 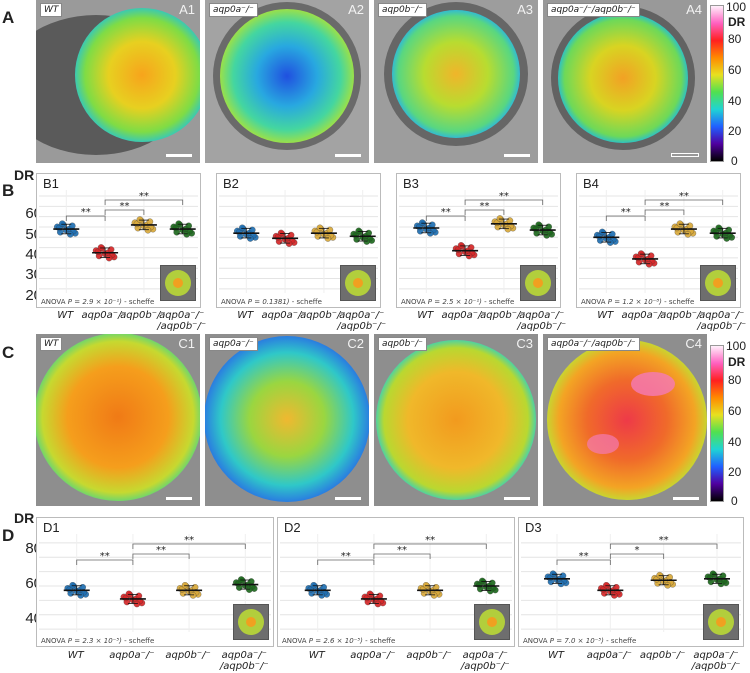 I want to click on anova-annotation: ANOVA P = 2.5 × 10⁻¹) - scheffe, so click(x=457, y=302).